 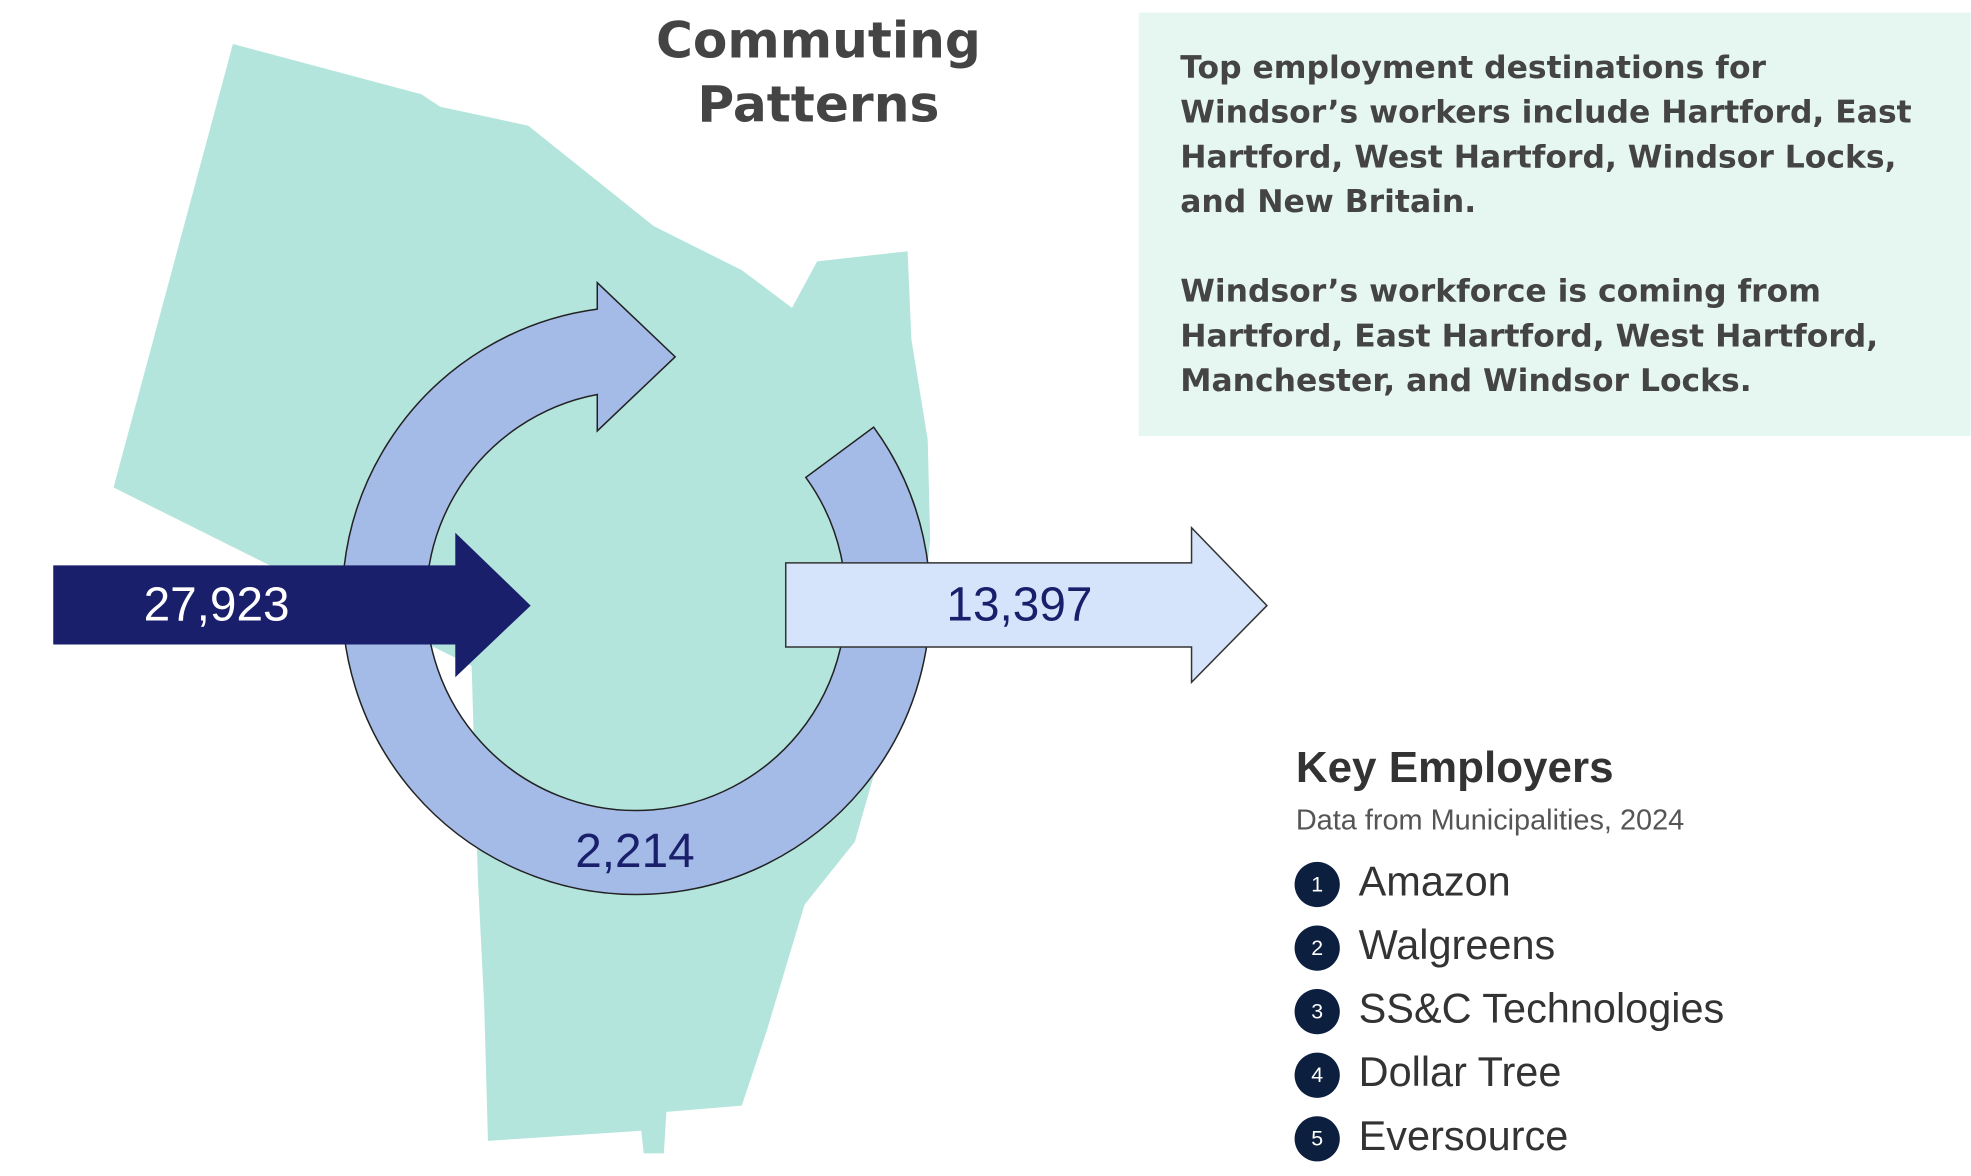 I want to click on rank-number: 4, so click(x=1317, y=1075).